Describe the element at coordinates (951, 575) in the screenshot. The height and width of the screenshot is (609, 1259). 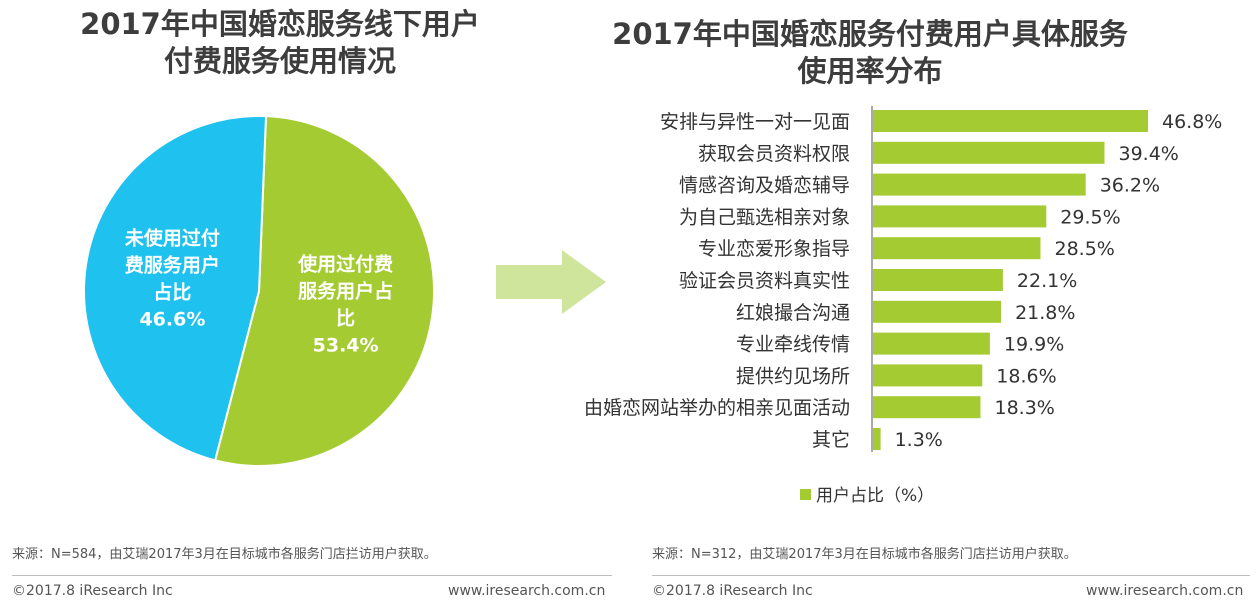
I see `right-footer-divider` at that location.